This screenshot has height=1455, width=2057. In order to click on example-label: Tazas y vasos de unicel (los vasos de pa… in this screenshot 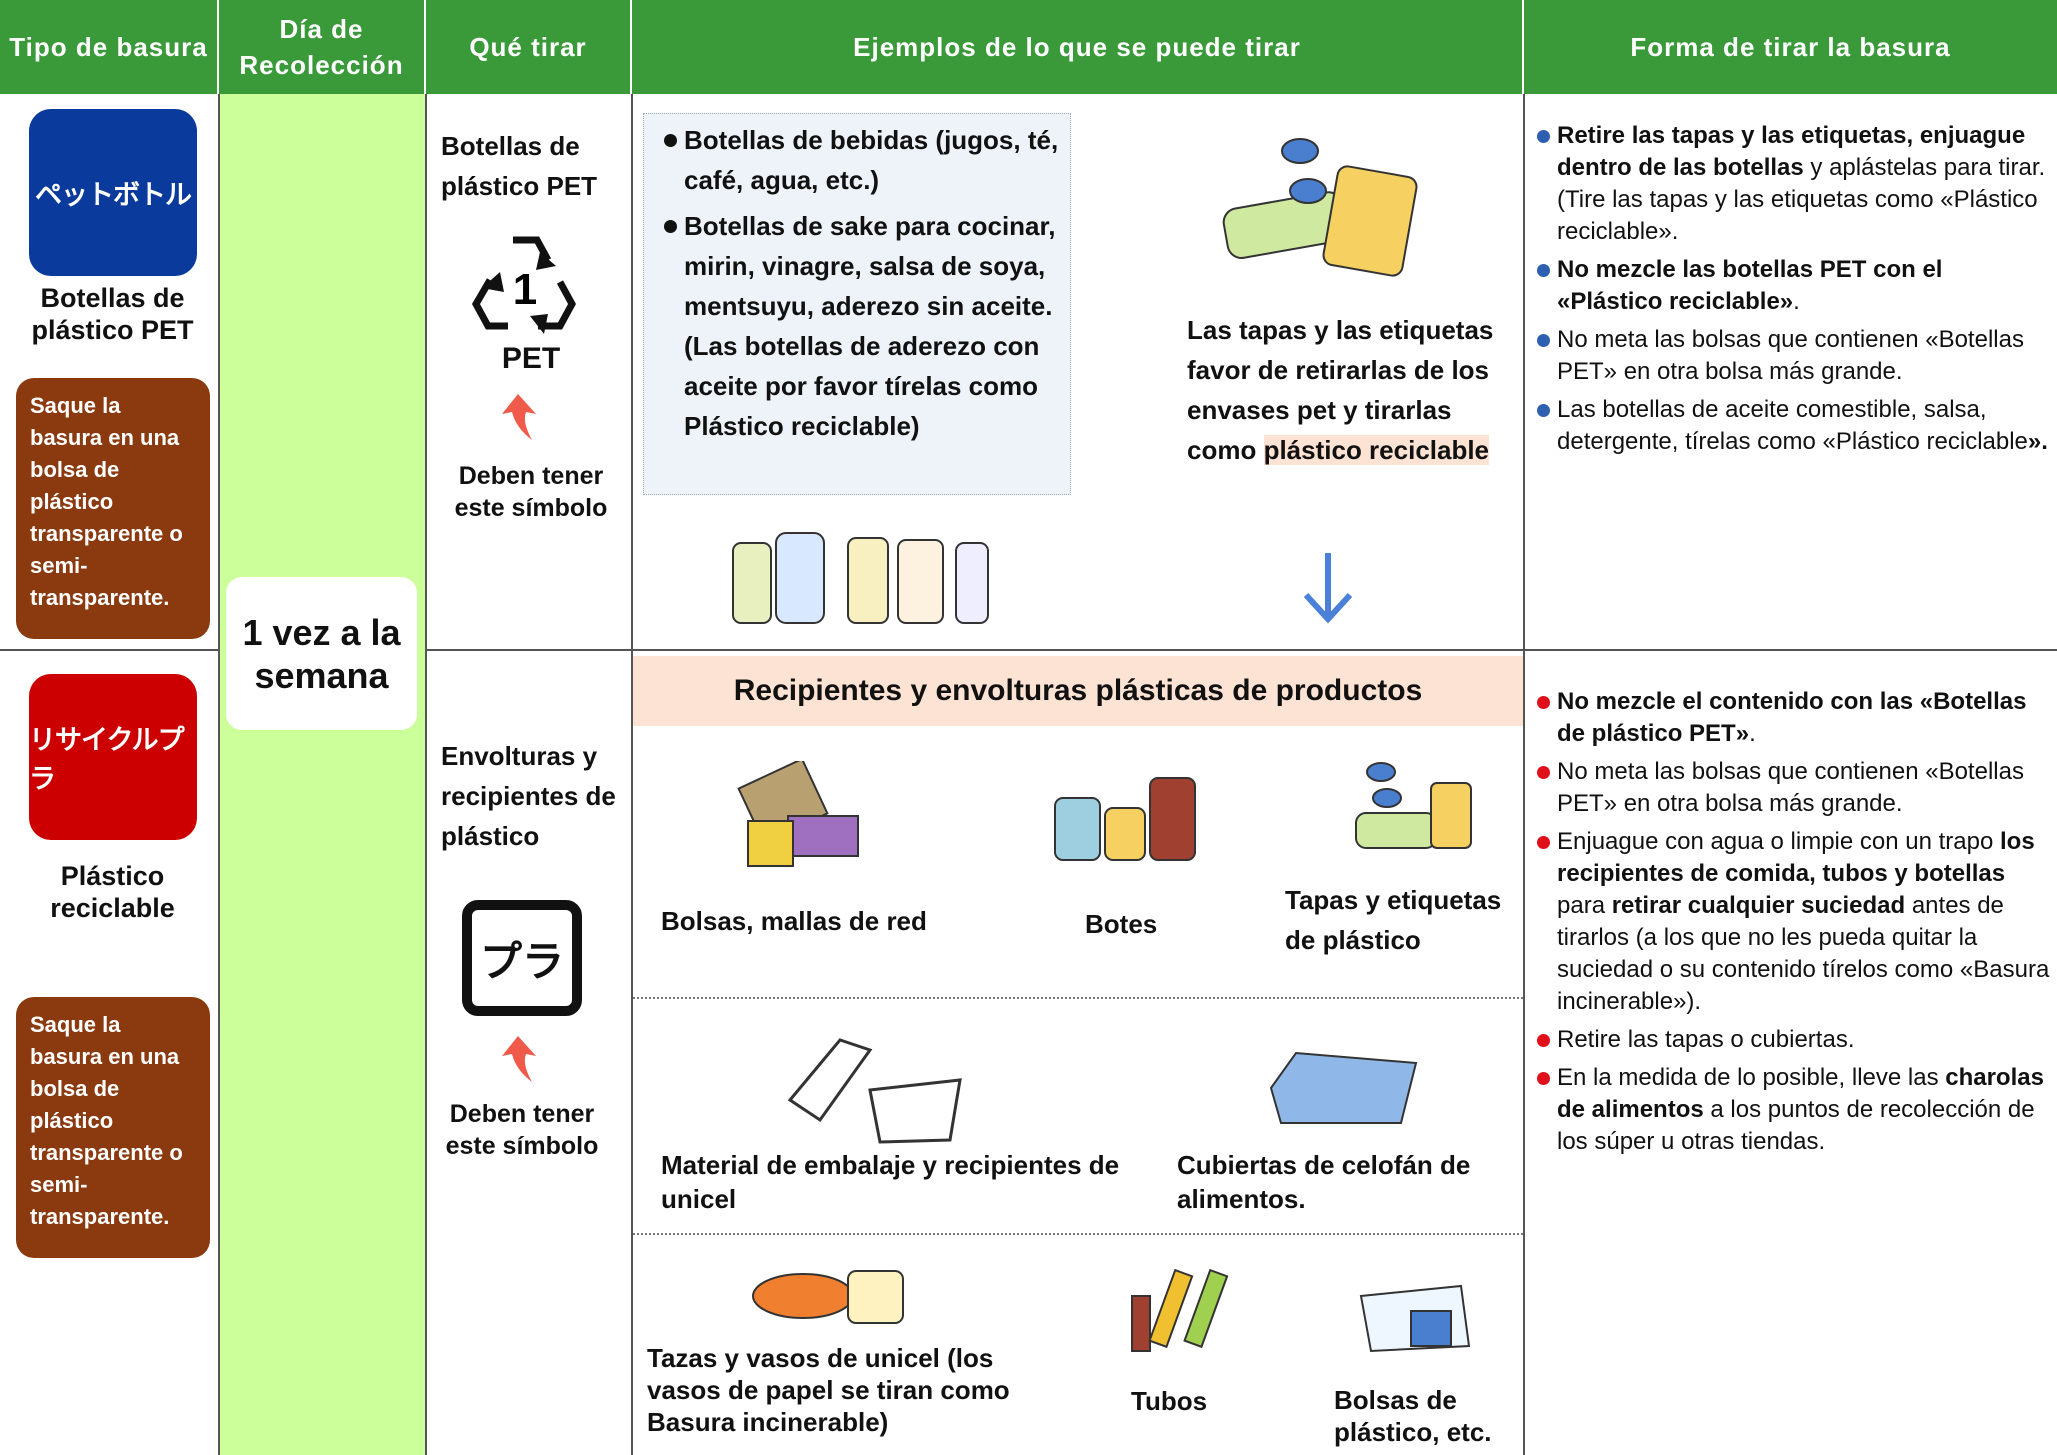, I will do `click(828, 1390)`.